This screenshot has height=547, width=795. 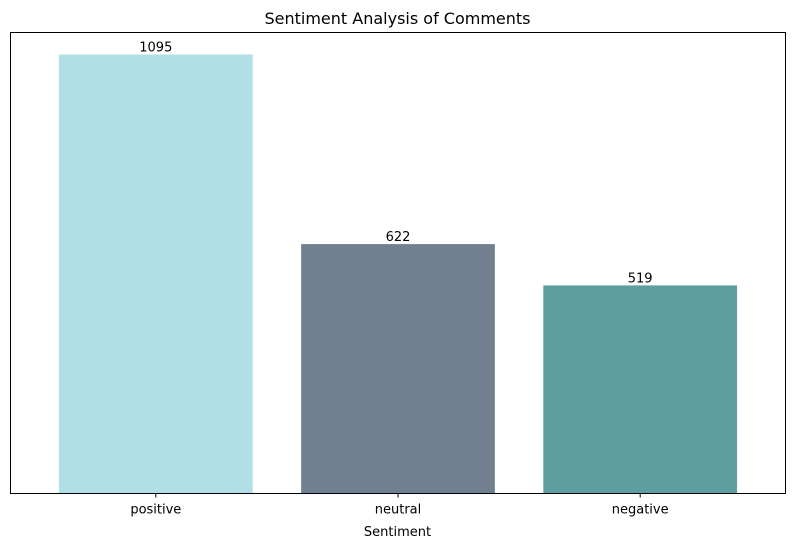 I want to click on x-ticks-group: positive neutral negative, so click(x=399, y=505).